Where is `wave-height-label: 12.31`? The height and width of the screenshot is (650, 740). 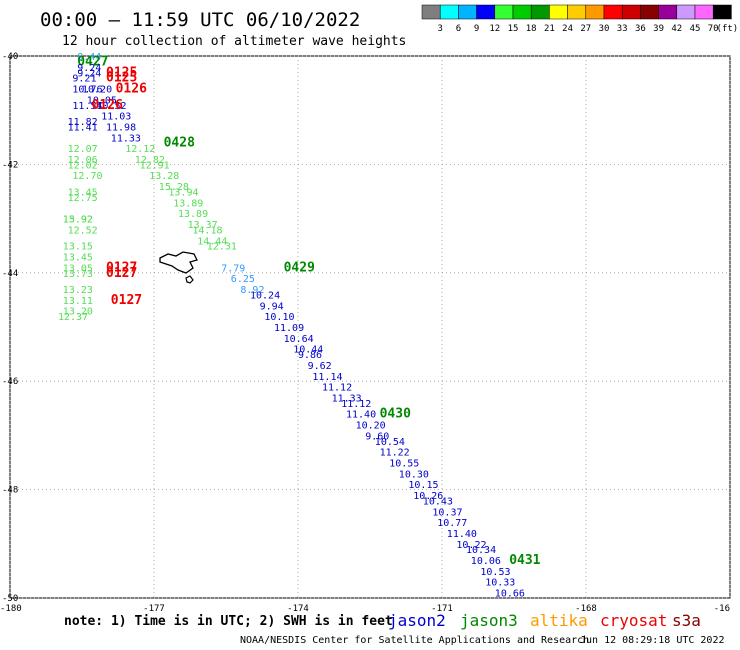 wave-height-label: 12.31 is located at coordinates (222, 247).